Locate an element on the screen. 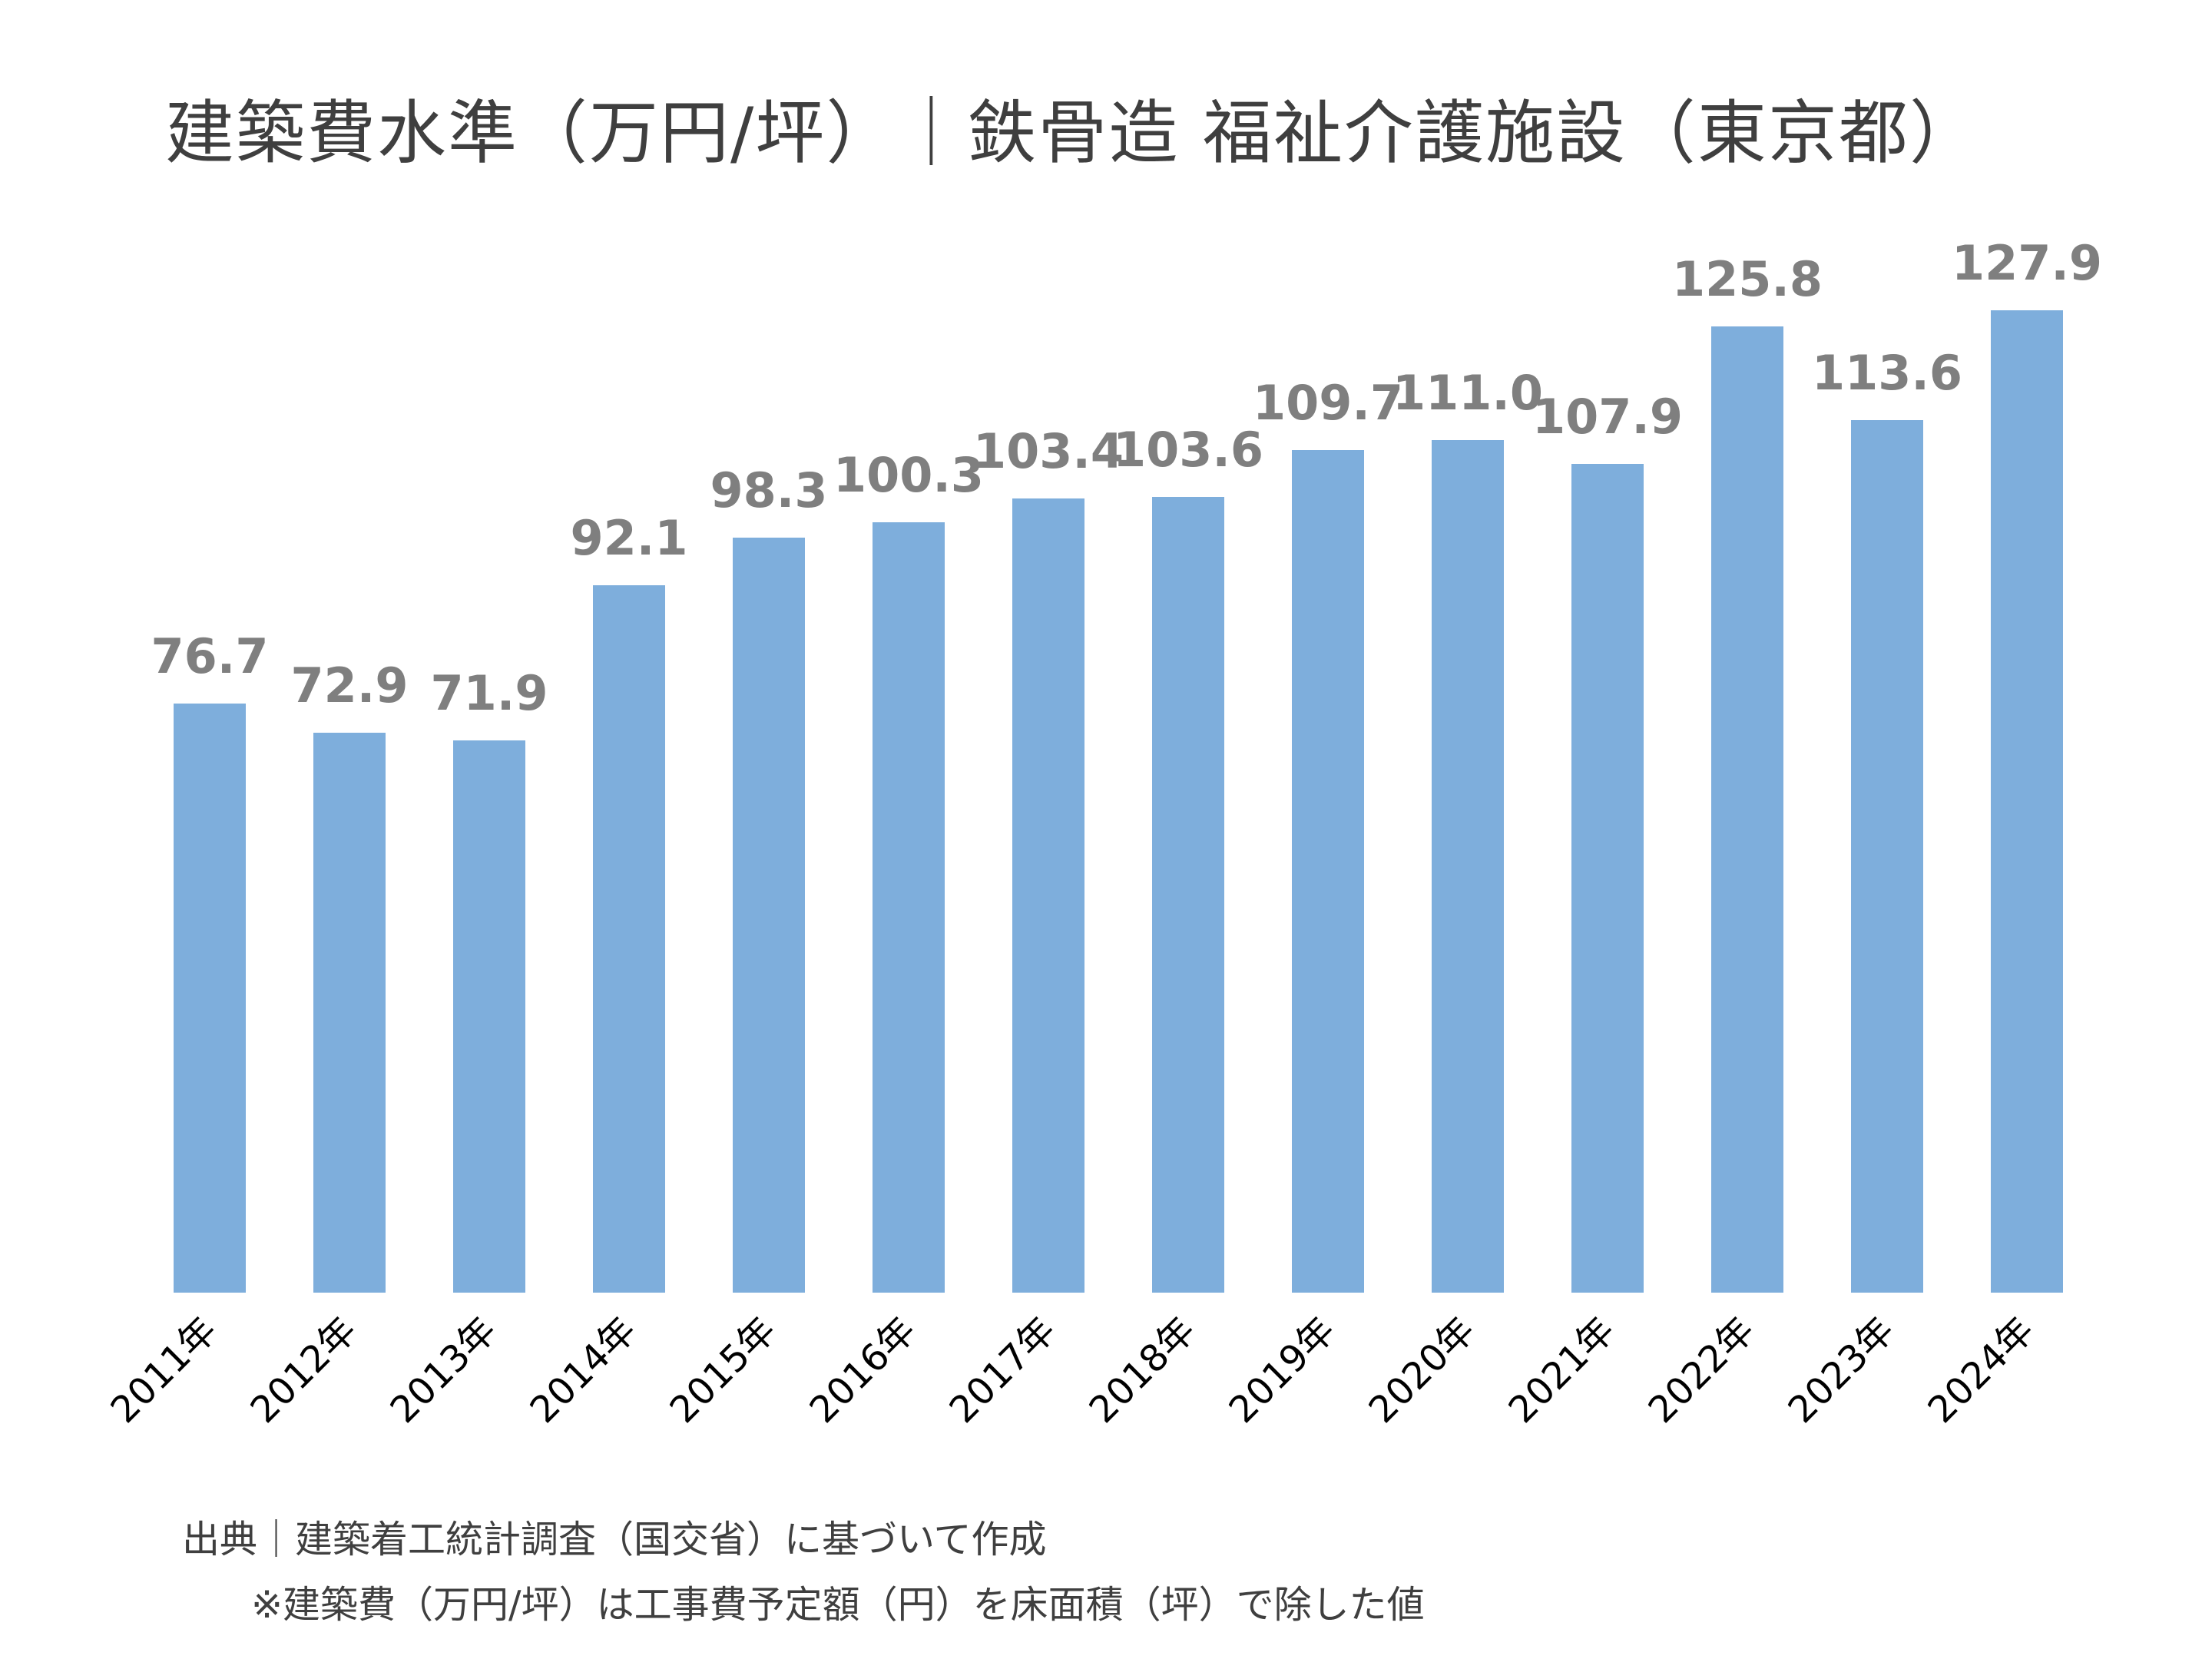 The width and height of the screenshot is (2212, 1659). x-tick-label: 2015年 is located at coordinates (724, 1370).